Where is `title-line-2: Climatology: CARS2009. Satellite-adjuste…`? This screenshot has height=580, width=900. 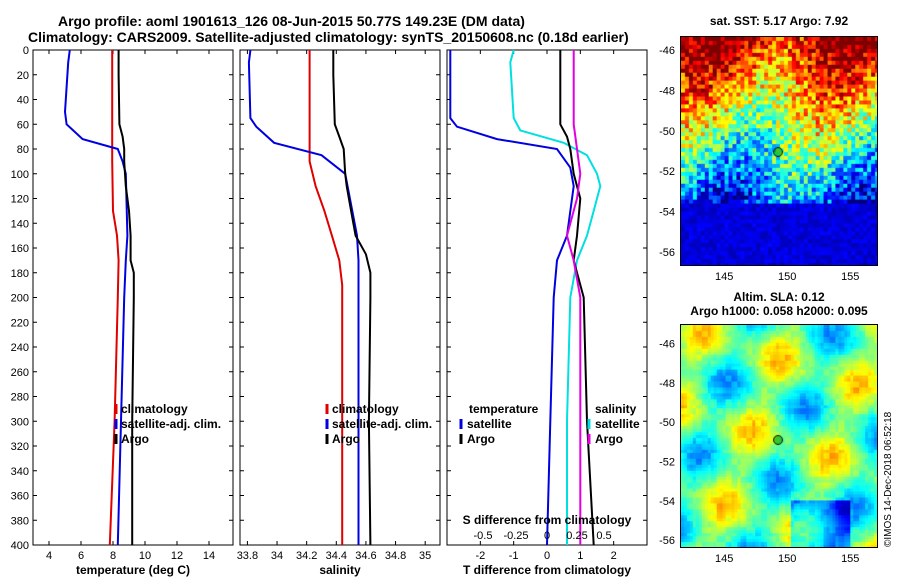 title-line-2: Climatology: CARS2009. Satellite-adjuste… is located at coordinates (328, 37).